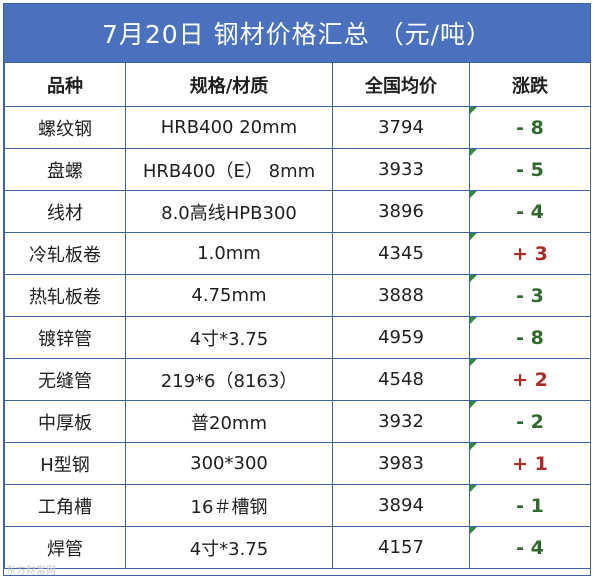 This screenshot has height=580, width=595. I want to click on cell-price: 3983, so click(401, 463).